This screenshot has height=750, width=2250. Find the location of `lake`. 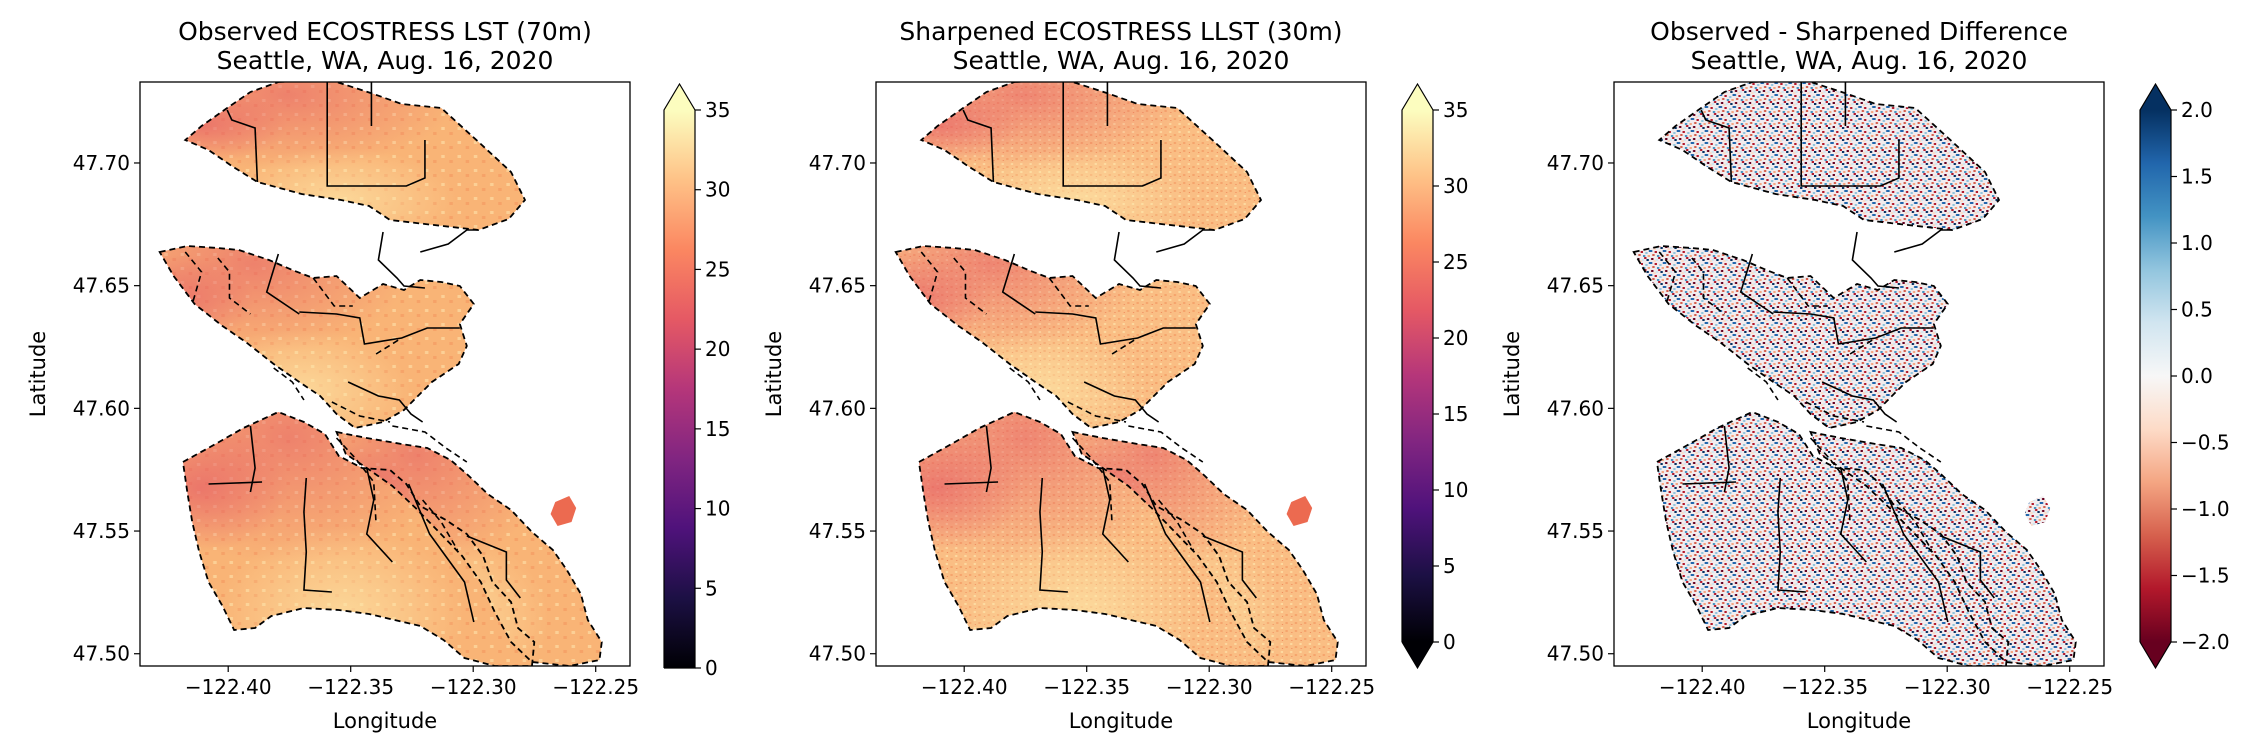

lake is located at coordinates (1823, 215).